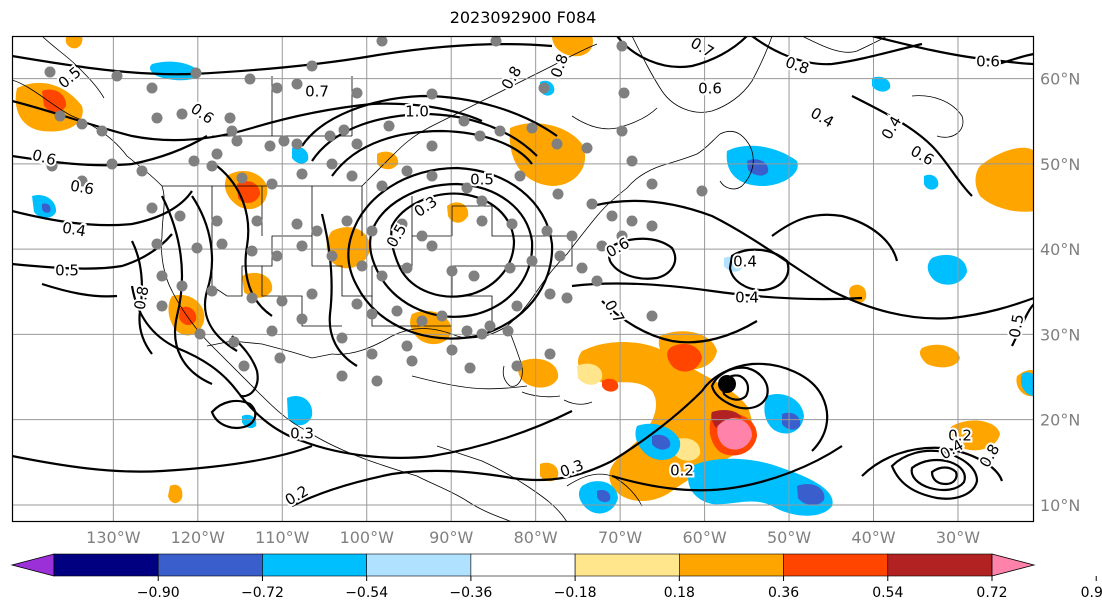 The height and width of the screenshot is (613, 1102). Describe the element at coordinates (991, 593) in the screenshot. I see `colorbar-tick-label: 0.72` at that location.